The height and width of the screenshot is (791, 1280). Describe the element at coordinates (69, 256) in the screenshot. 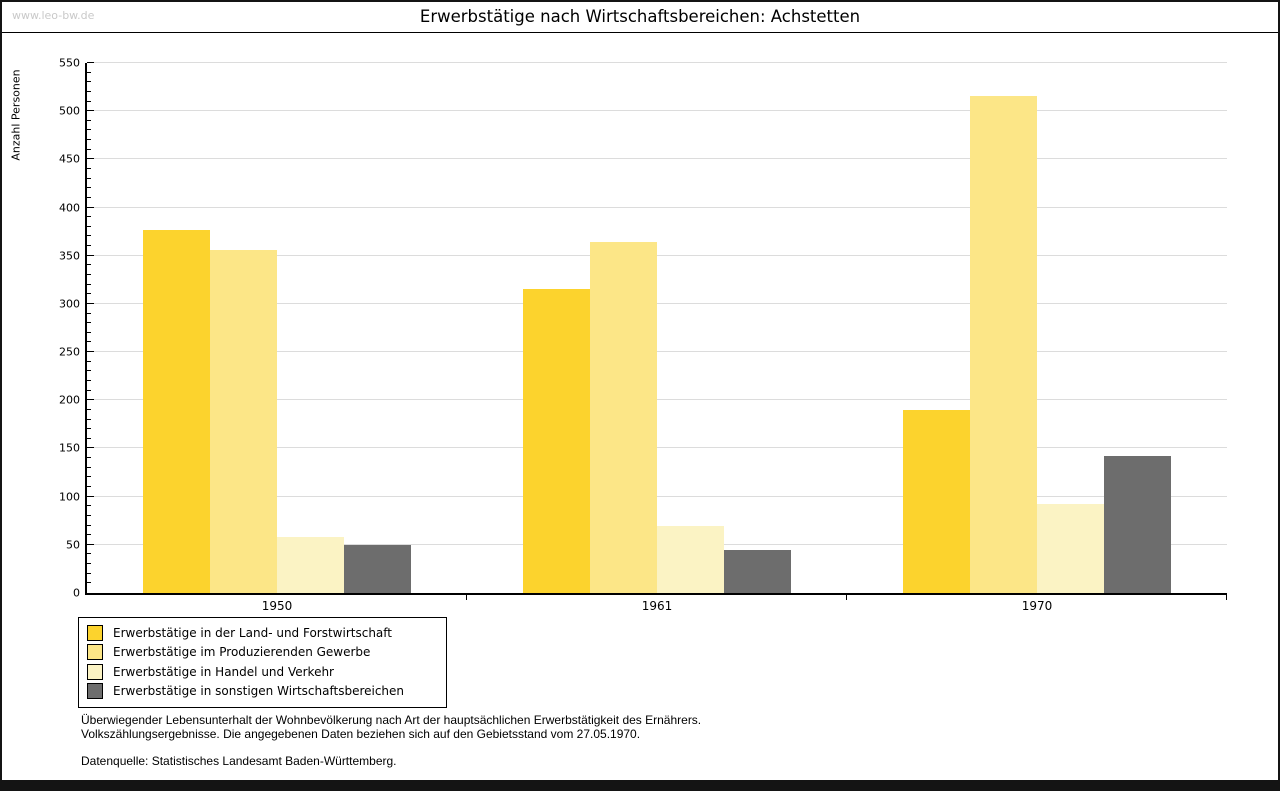

I see `y-tick-label: 350` at that location.